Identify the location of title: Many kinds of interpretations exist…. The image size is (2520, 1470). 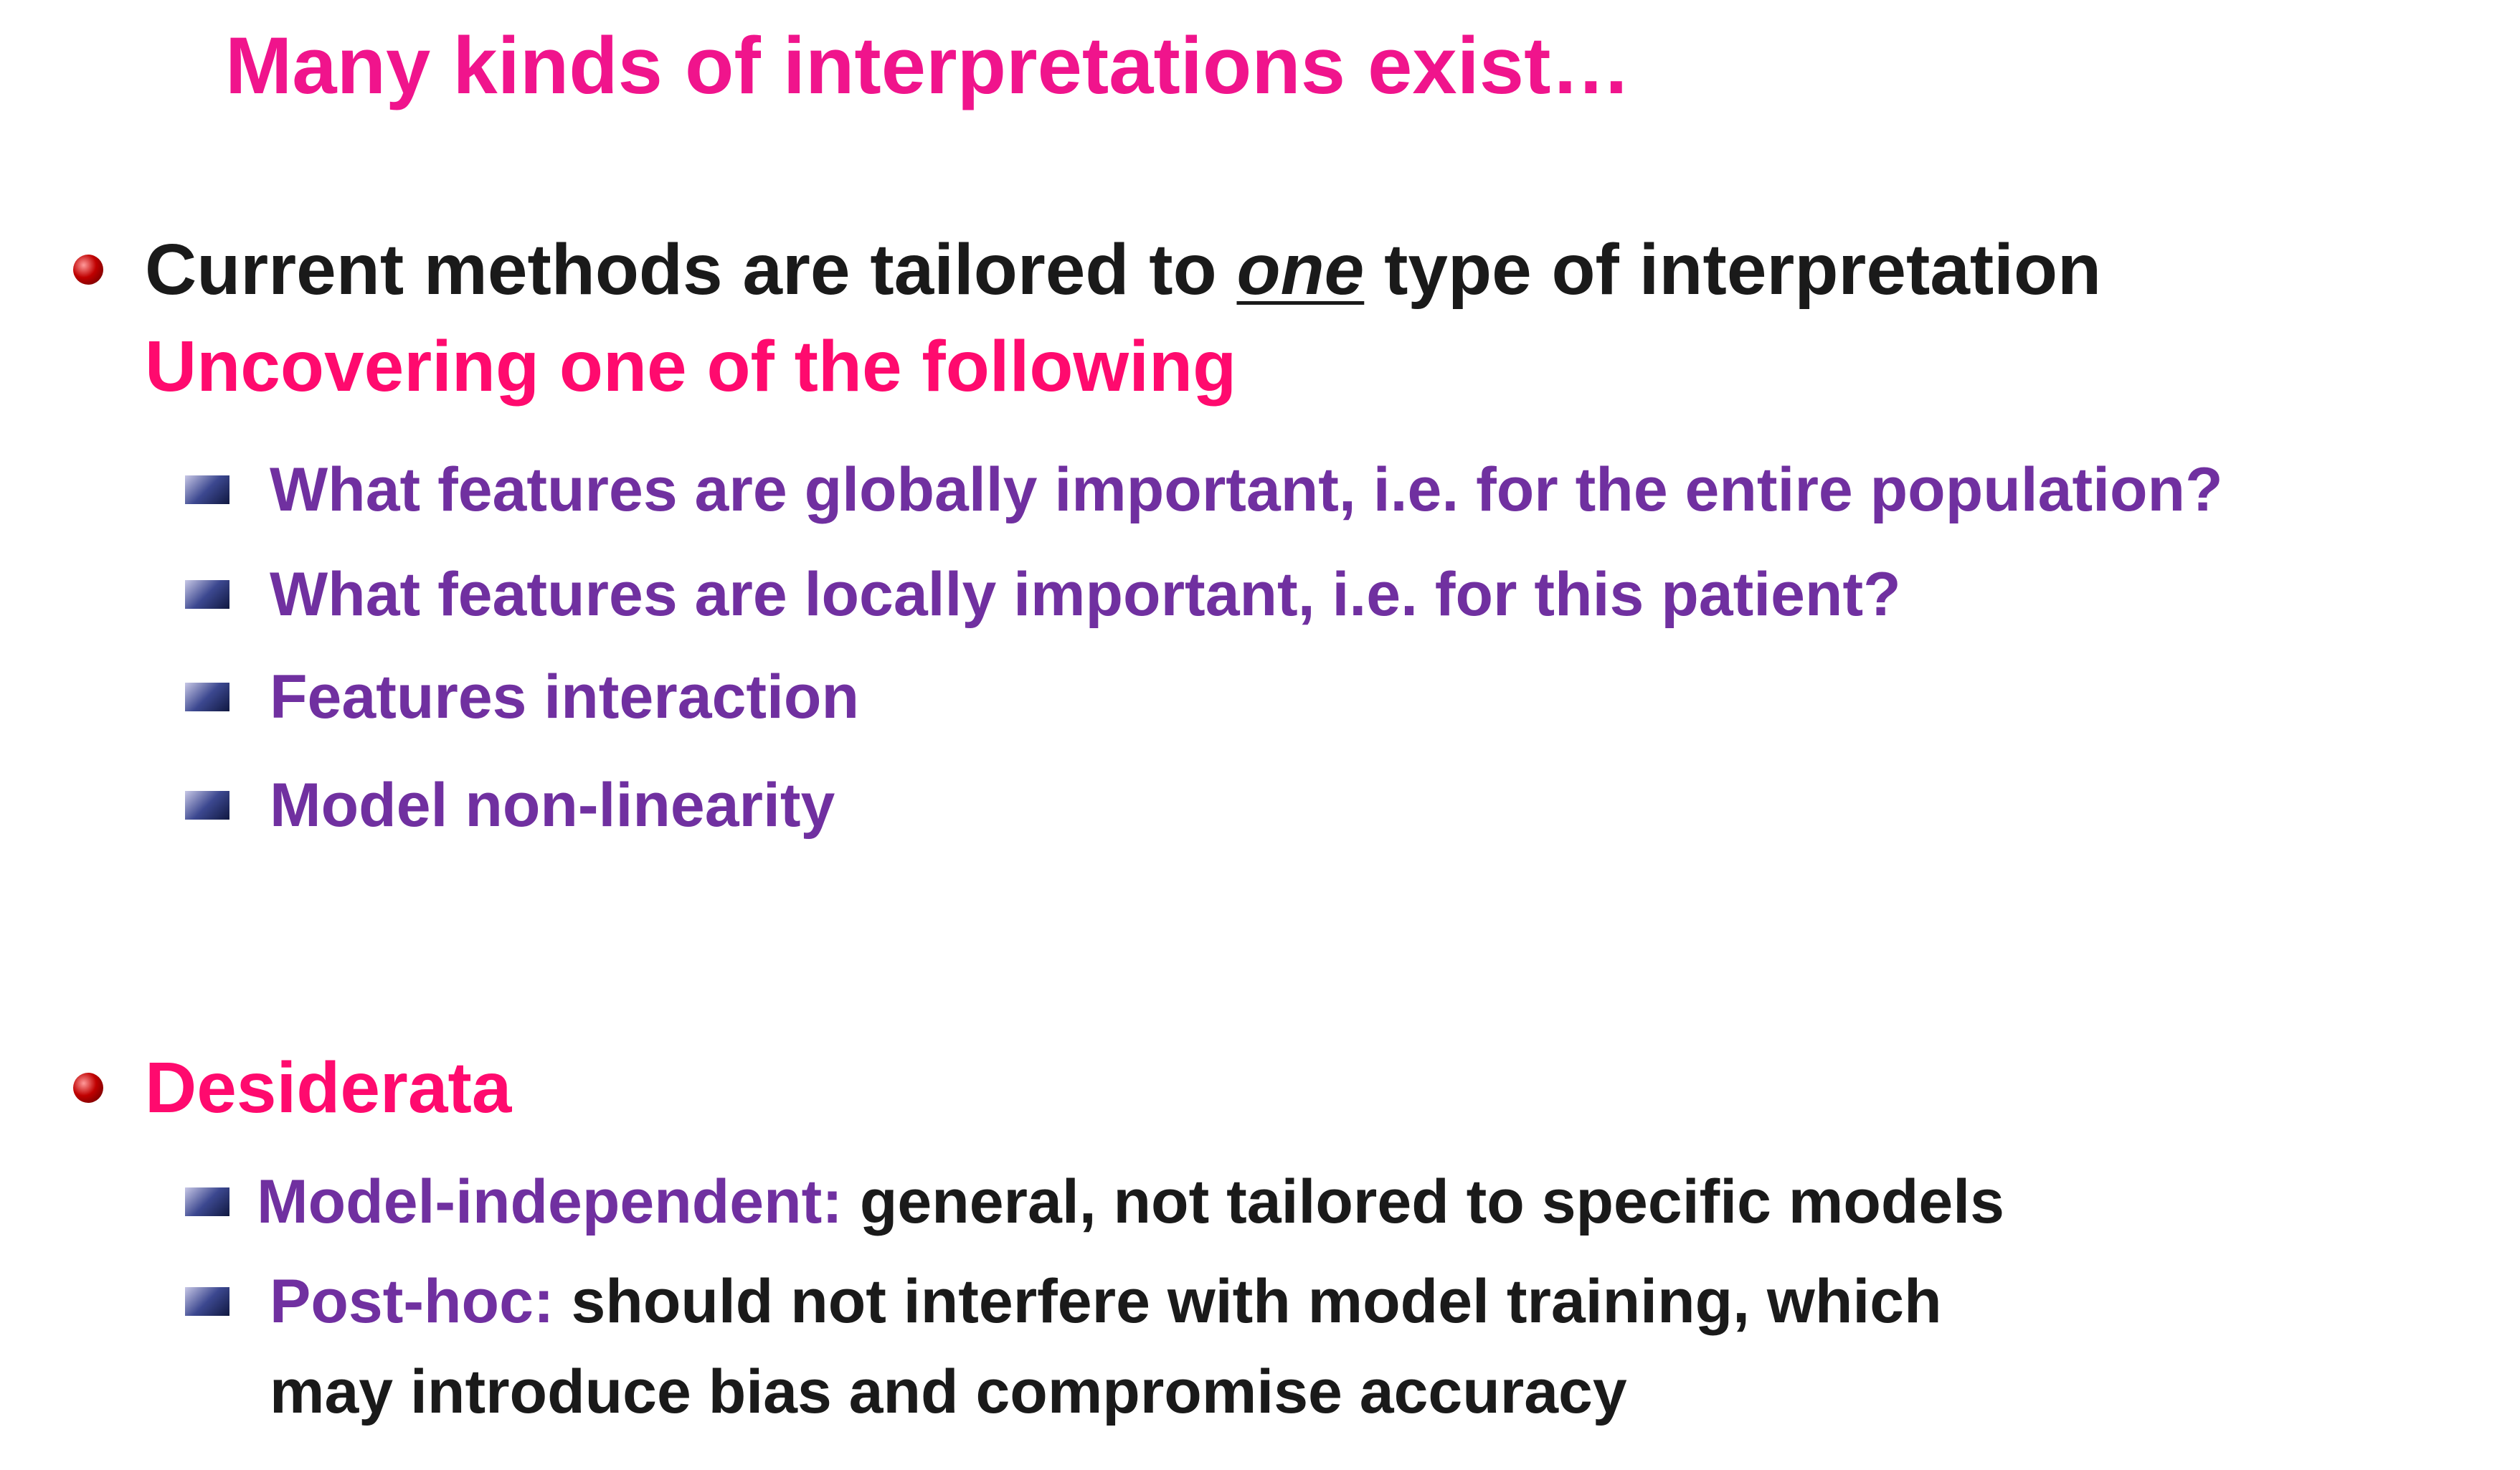
(928, 65).